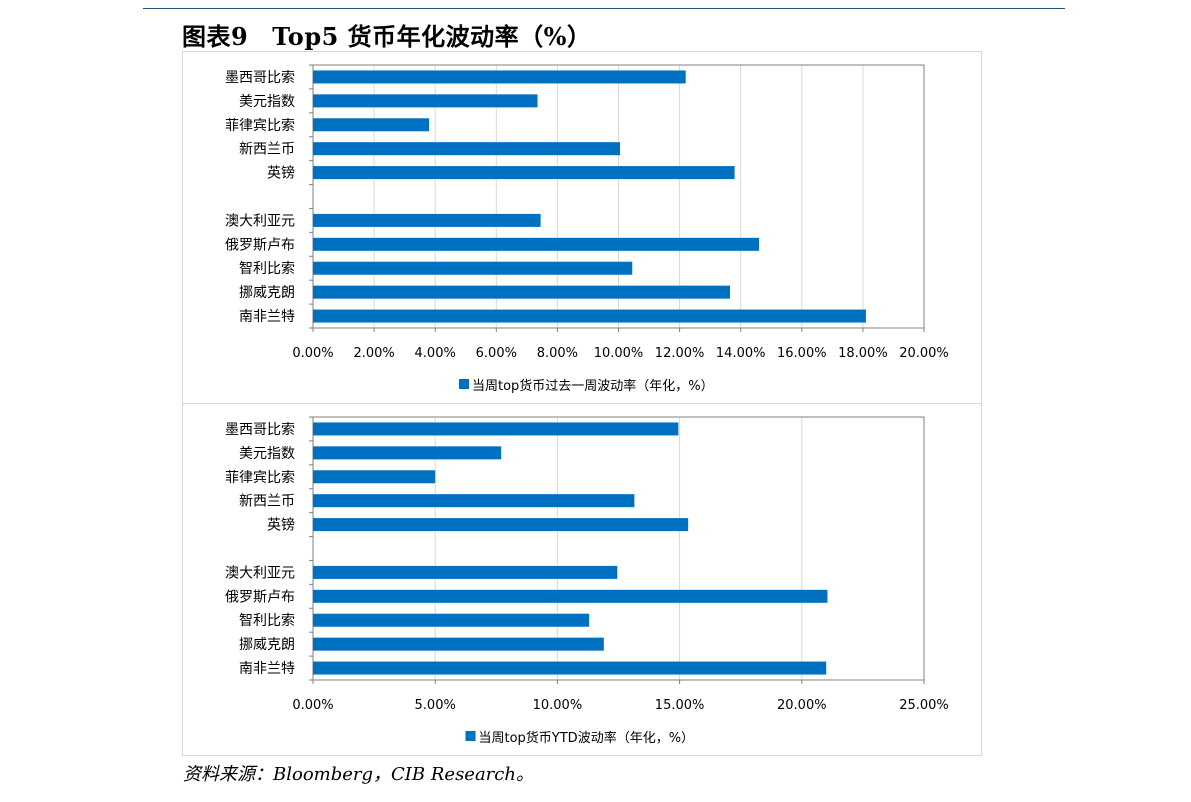 The width and height of the screenshot is (1191, 802). Describe the element at coordinates (587, 738) in the screenshot. I see `legend-label: 当周top货币YTD波动率（年化，%）` at that location.